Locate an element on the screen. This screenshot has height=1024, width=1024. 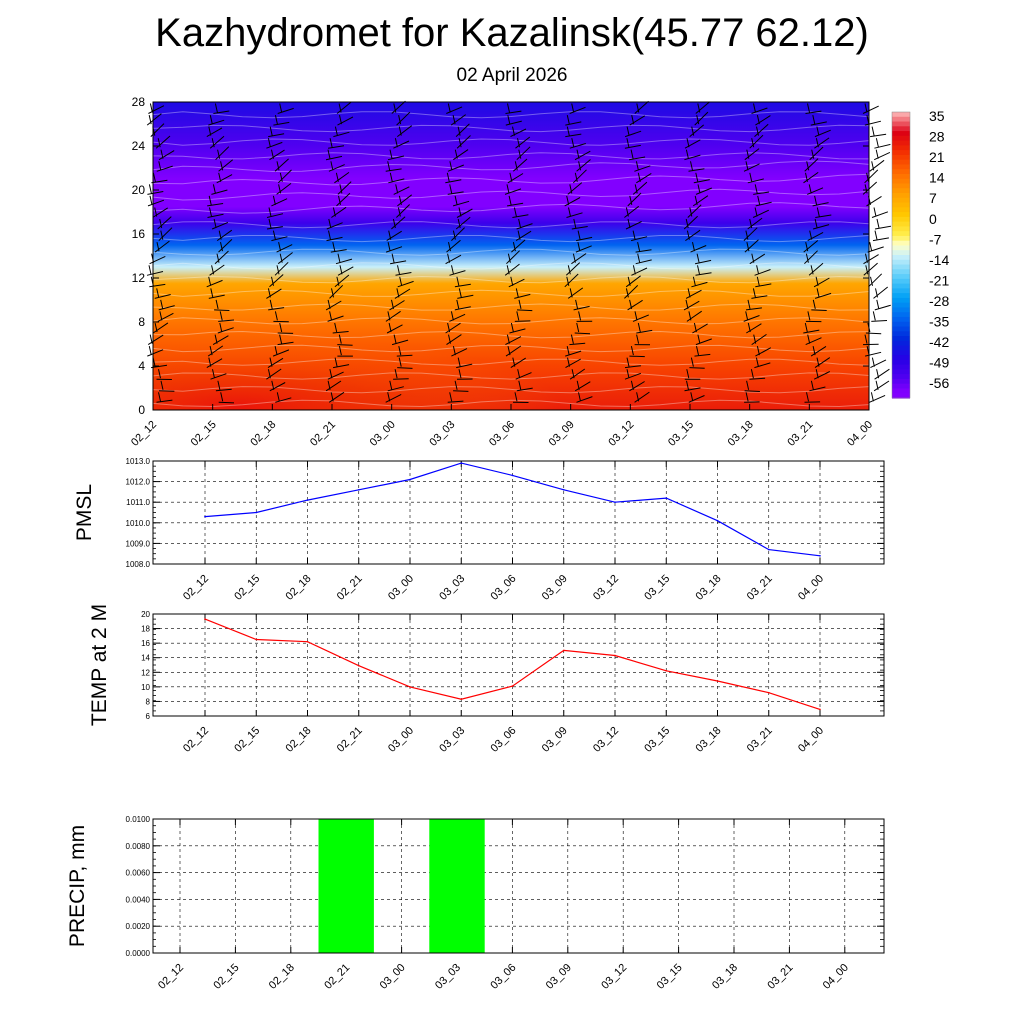
y-tick-label: 10 is located at coordinates (145, 687).